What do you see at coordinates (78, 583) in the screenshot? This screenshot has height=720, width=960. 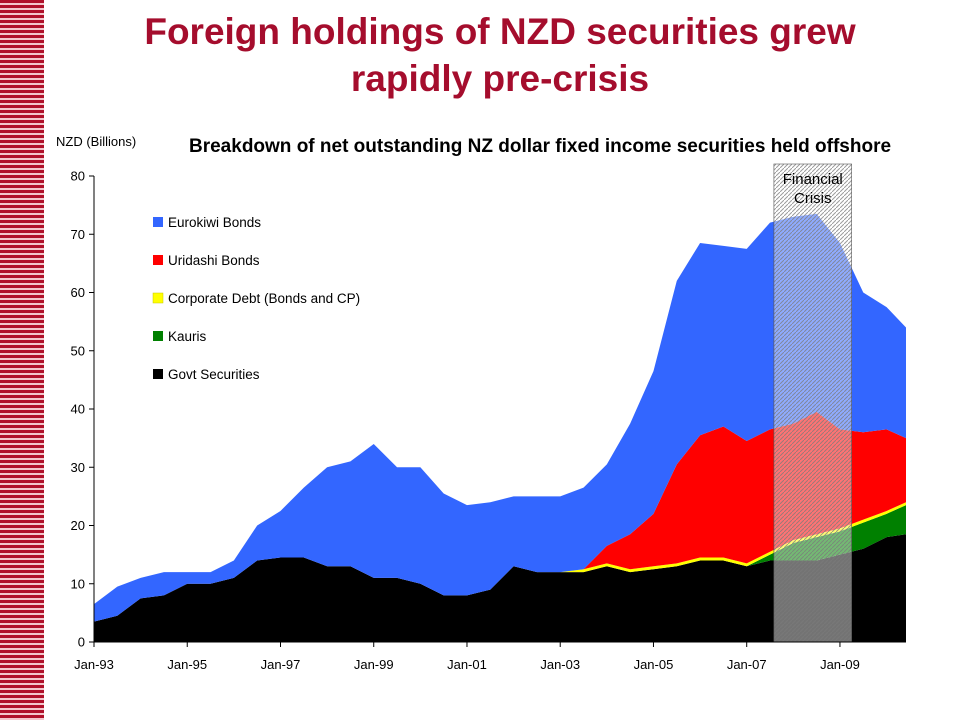 I see `y-tick-label: 10` at bounding box center [78, 583].